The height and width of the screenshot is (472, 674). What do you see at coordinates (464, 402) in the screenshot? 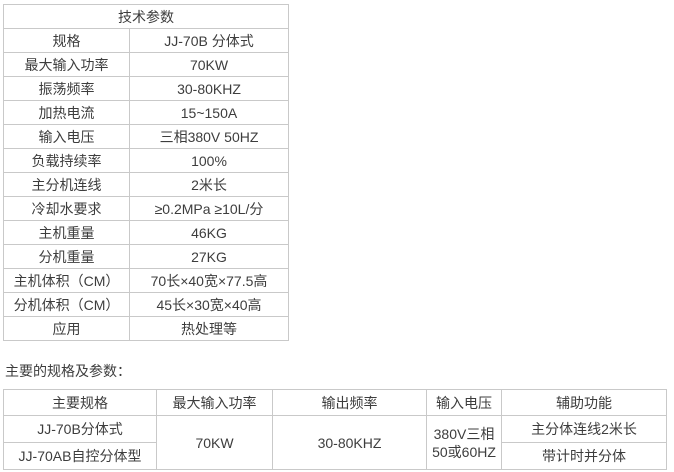
I see `spec-header-input-voltage: 输入电压` at bounding box center [464, 402].